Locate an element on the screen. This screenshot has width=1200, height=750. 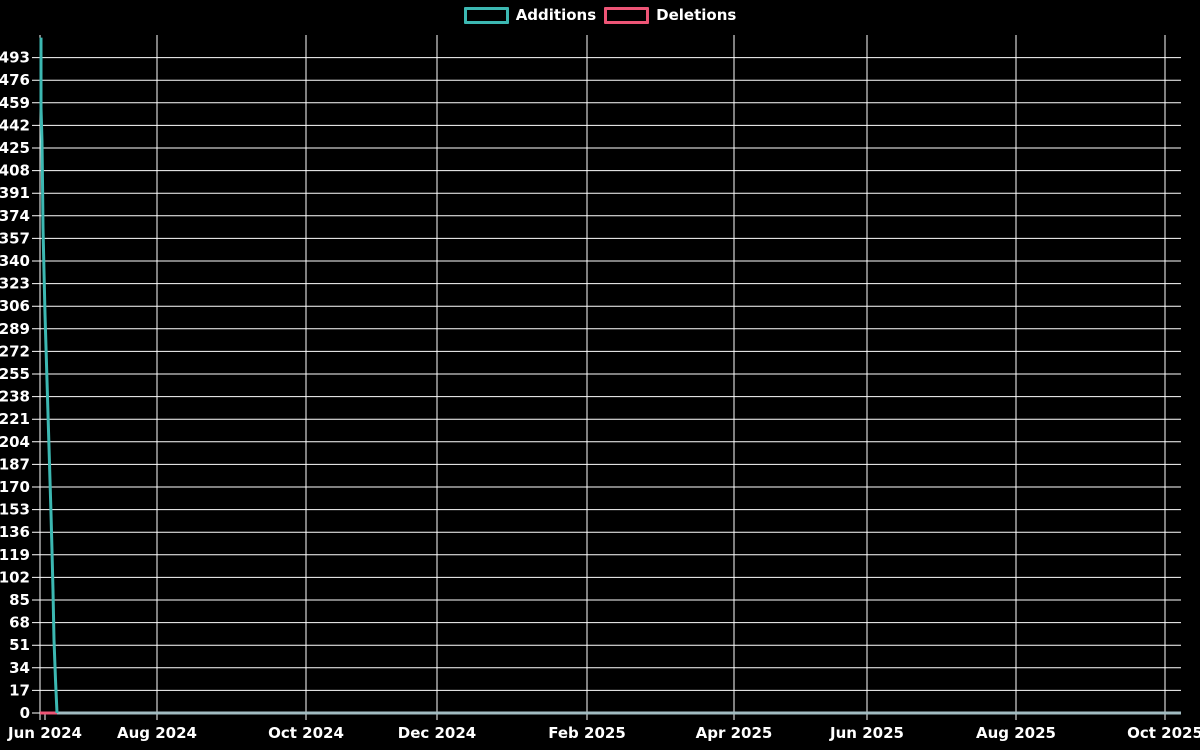
x-tick-label: Aug 2024 is located at coordinates (157, 733).